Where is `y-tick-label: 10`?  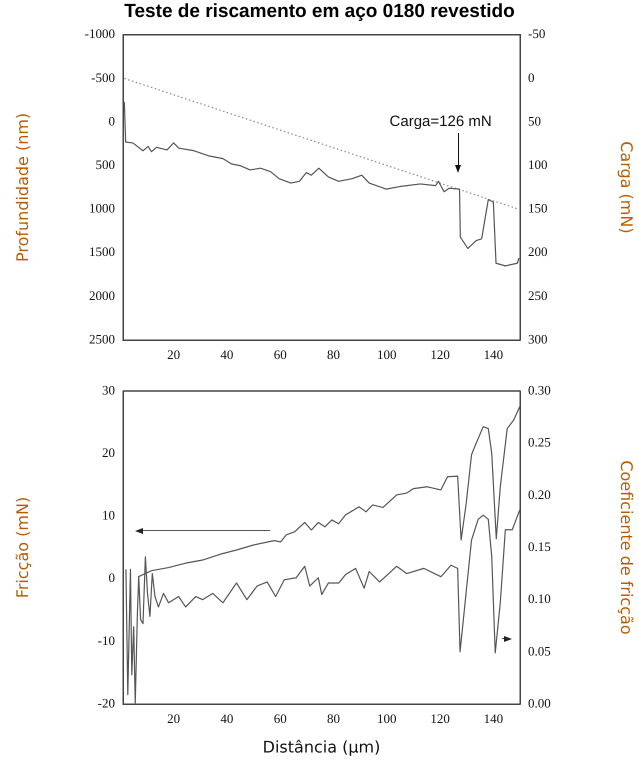 y-tick-label: 10 is located at coordinates (108, 515).